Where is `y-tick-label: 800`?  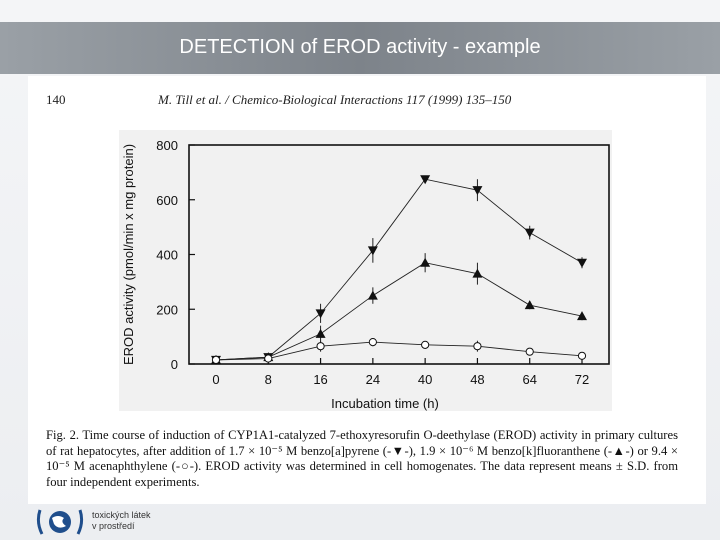 y-tick-label: 800 is located at coordinates (167, 145).